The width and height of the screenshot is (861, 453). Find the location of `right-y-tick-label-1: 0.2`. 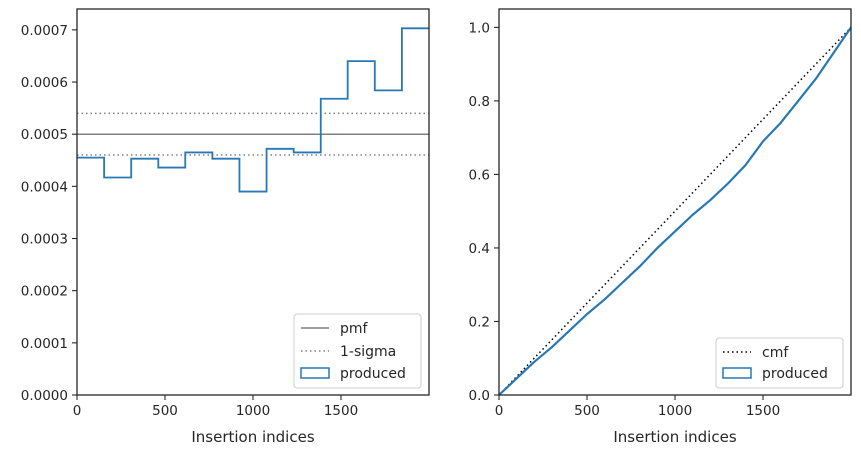

right-y-tick-label-1: 0.2 is located at coordinates (479, 322).